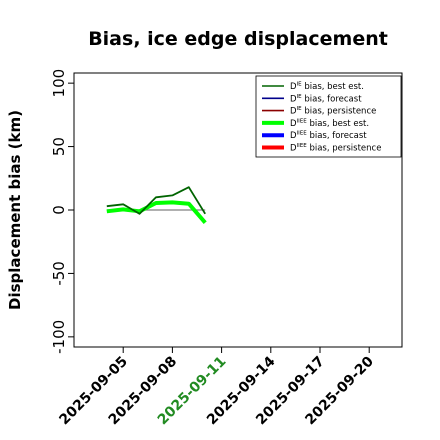 Image resolution: width=440 pixels, height=440 pixels. What do you see at coordinates (59, 273) in the screenshot?
I see `y-tick-label: -50` at bounding box center [59, 273].